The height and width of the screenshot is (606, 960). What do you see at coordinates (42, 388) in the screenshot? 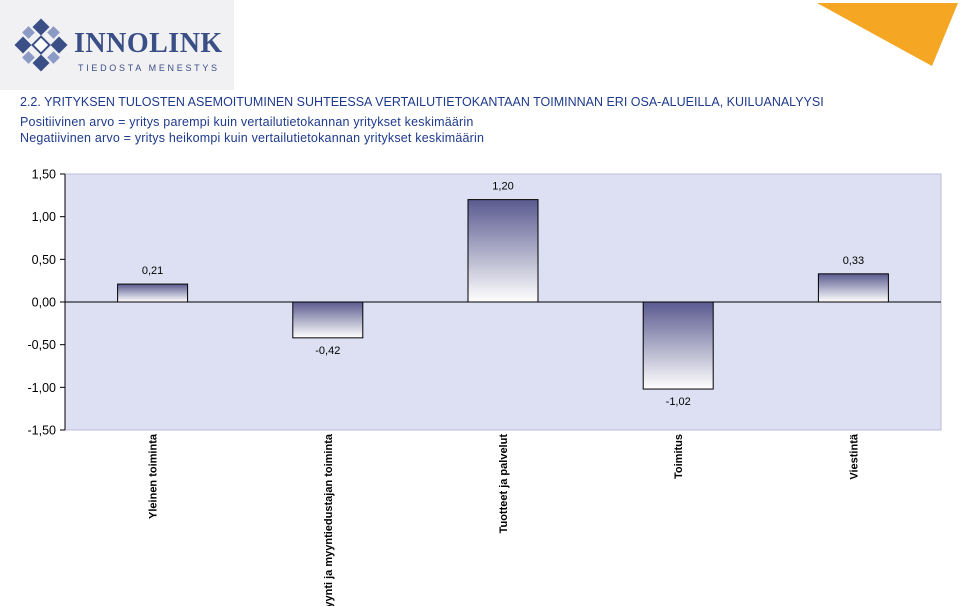
I see `y-tick-label: -1,00` at bounding box center [42, 388].